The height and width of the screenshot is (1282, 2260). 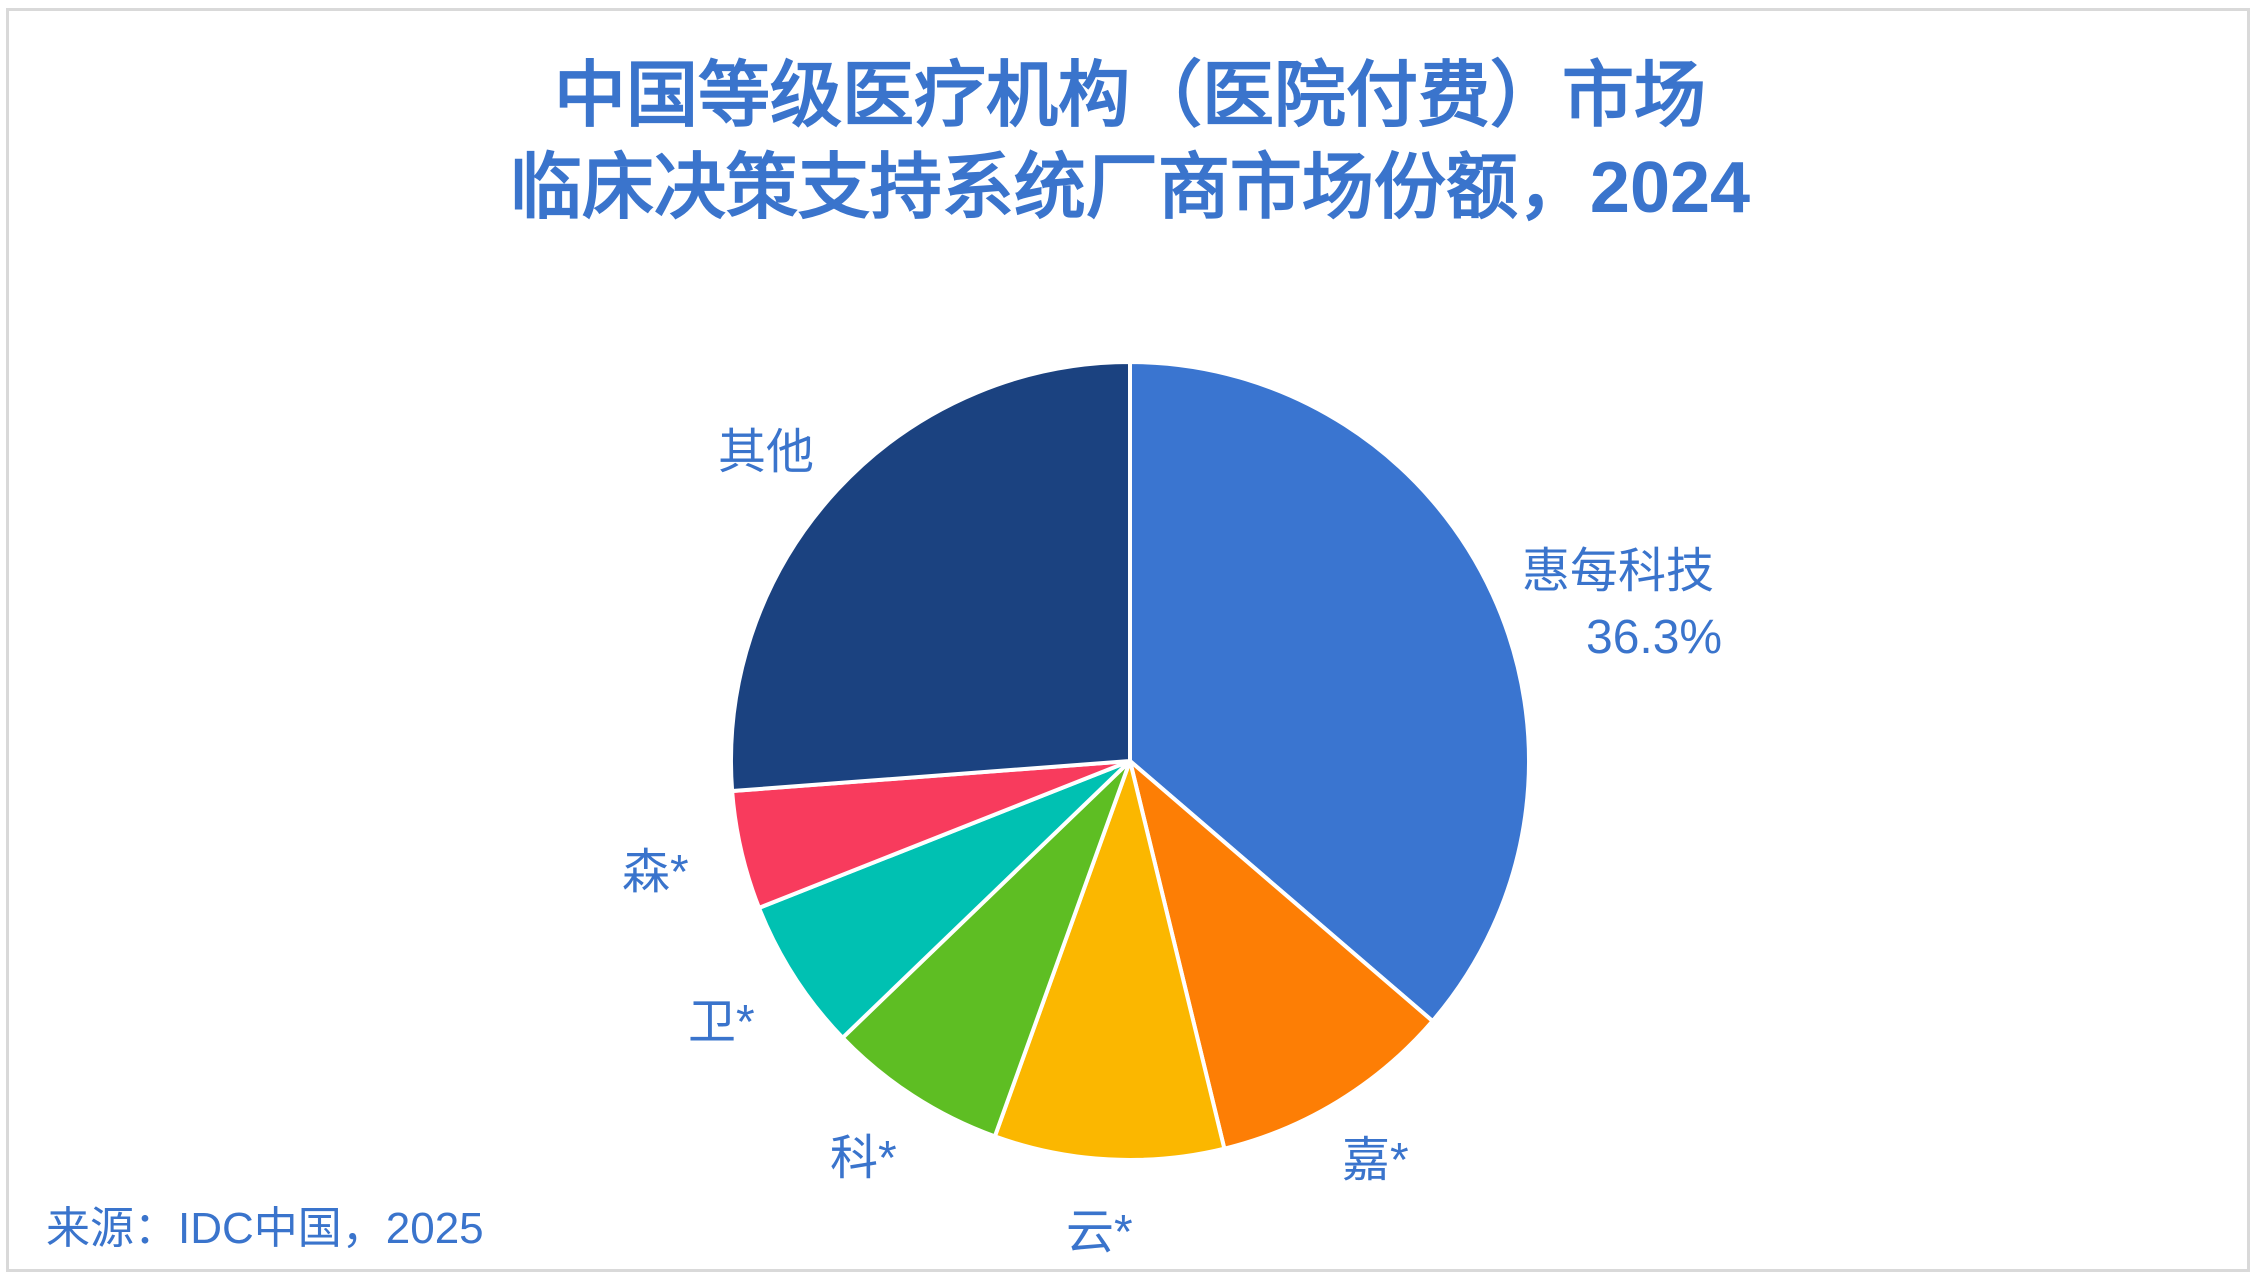 What do you see at coordinates (1129, 96) in the screenshot?
I see `chart-title-line1: 中国等级医疗机构（医院付费）市场` at bounding box center [1129, 96].